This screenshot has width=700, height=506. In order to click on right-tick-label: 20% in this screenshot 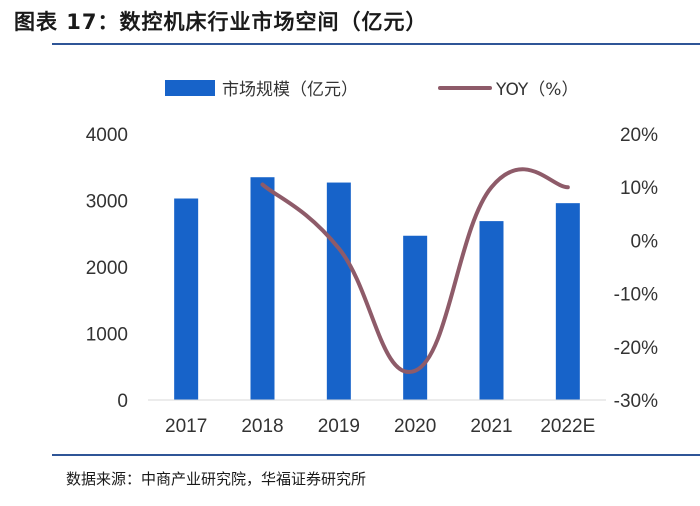, I will do `click(639, 135)`.